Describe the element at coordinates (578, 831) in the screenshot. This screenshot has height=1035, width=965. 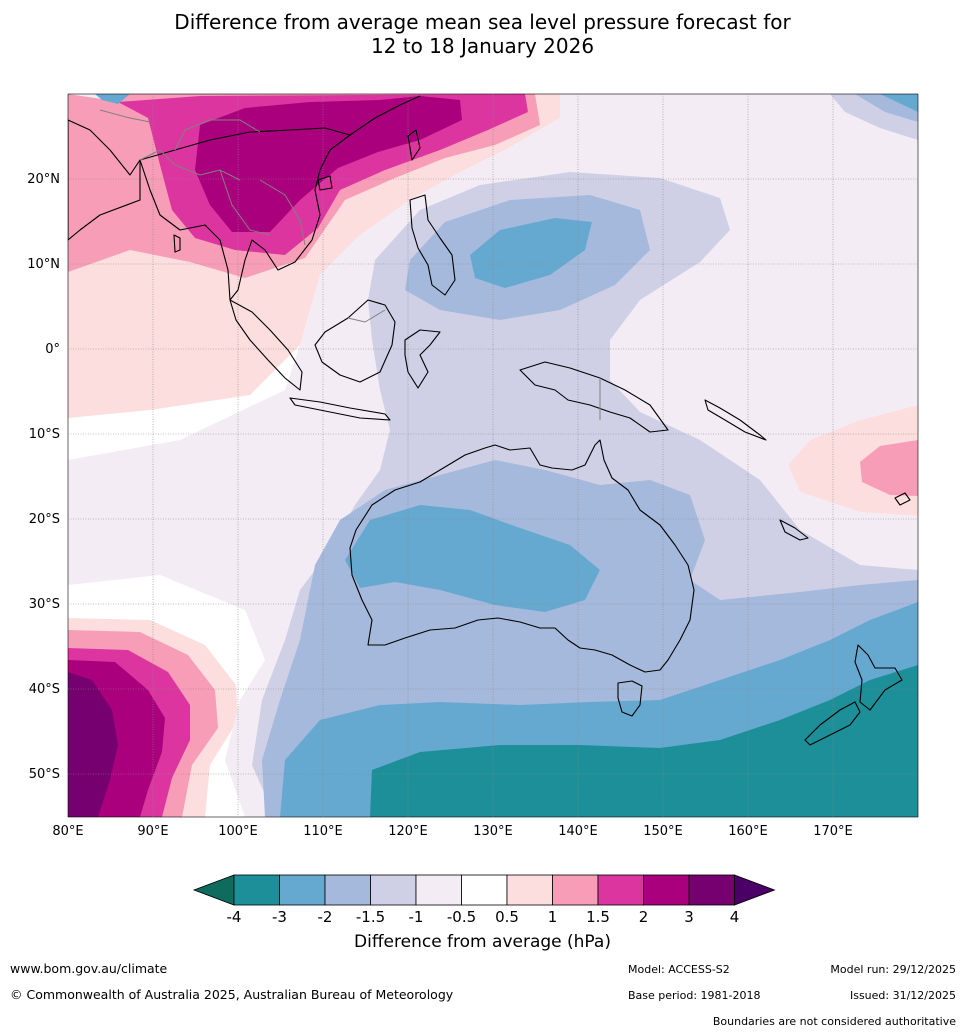
I see `lon-label: 140°E` at that location.